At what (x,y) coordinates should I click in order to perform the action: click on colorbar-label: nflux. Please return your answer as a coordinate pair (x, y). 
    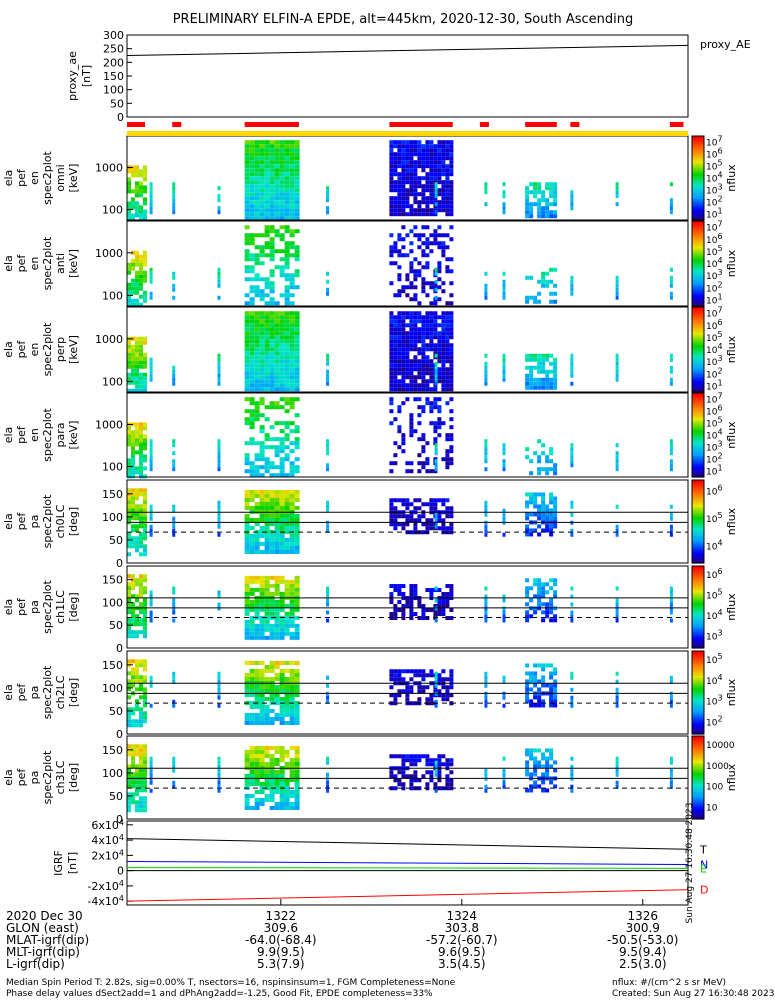
    Looking at the image, I should click on (731, 607).